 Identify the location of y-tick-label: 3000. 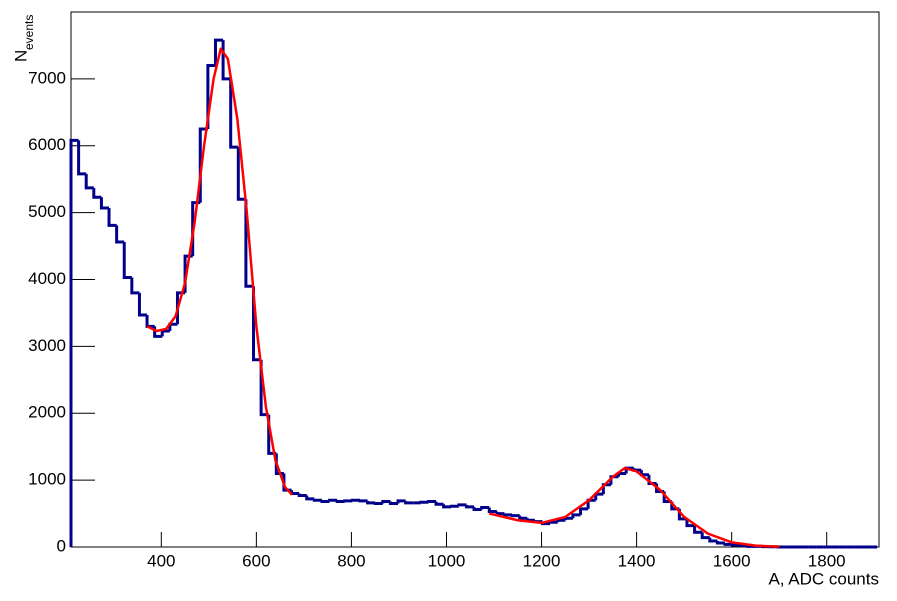
(47, 345).